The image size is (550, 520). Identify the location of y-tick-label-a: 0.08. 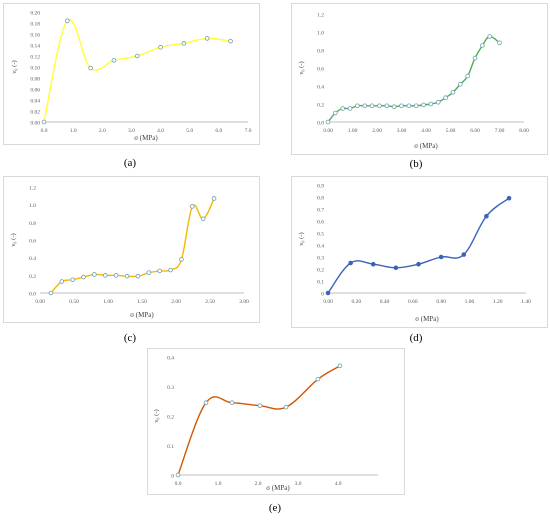
(35, 80).